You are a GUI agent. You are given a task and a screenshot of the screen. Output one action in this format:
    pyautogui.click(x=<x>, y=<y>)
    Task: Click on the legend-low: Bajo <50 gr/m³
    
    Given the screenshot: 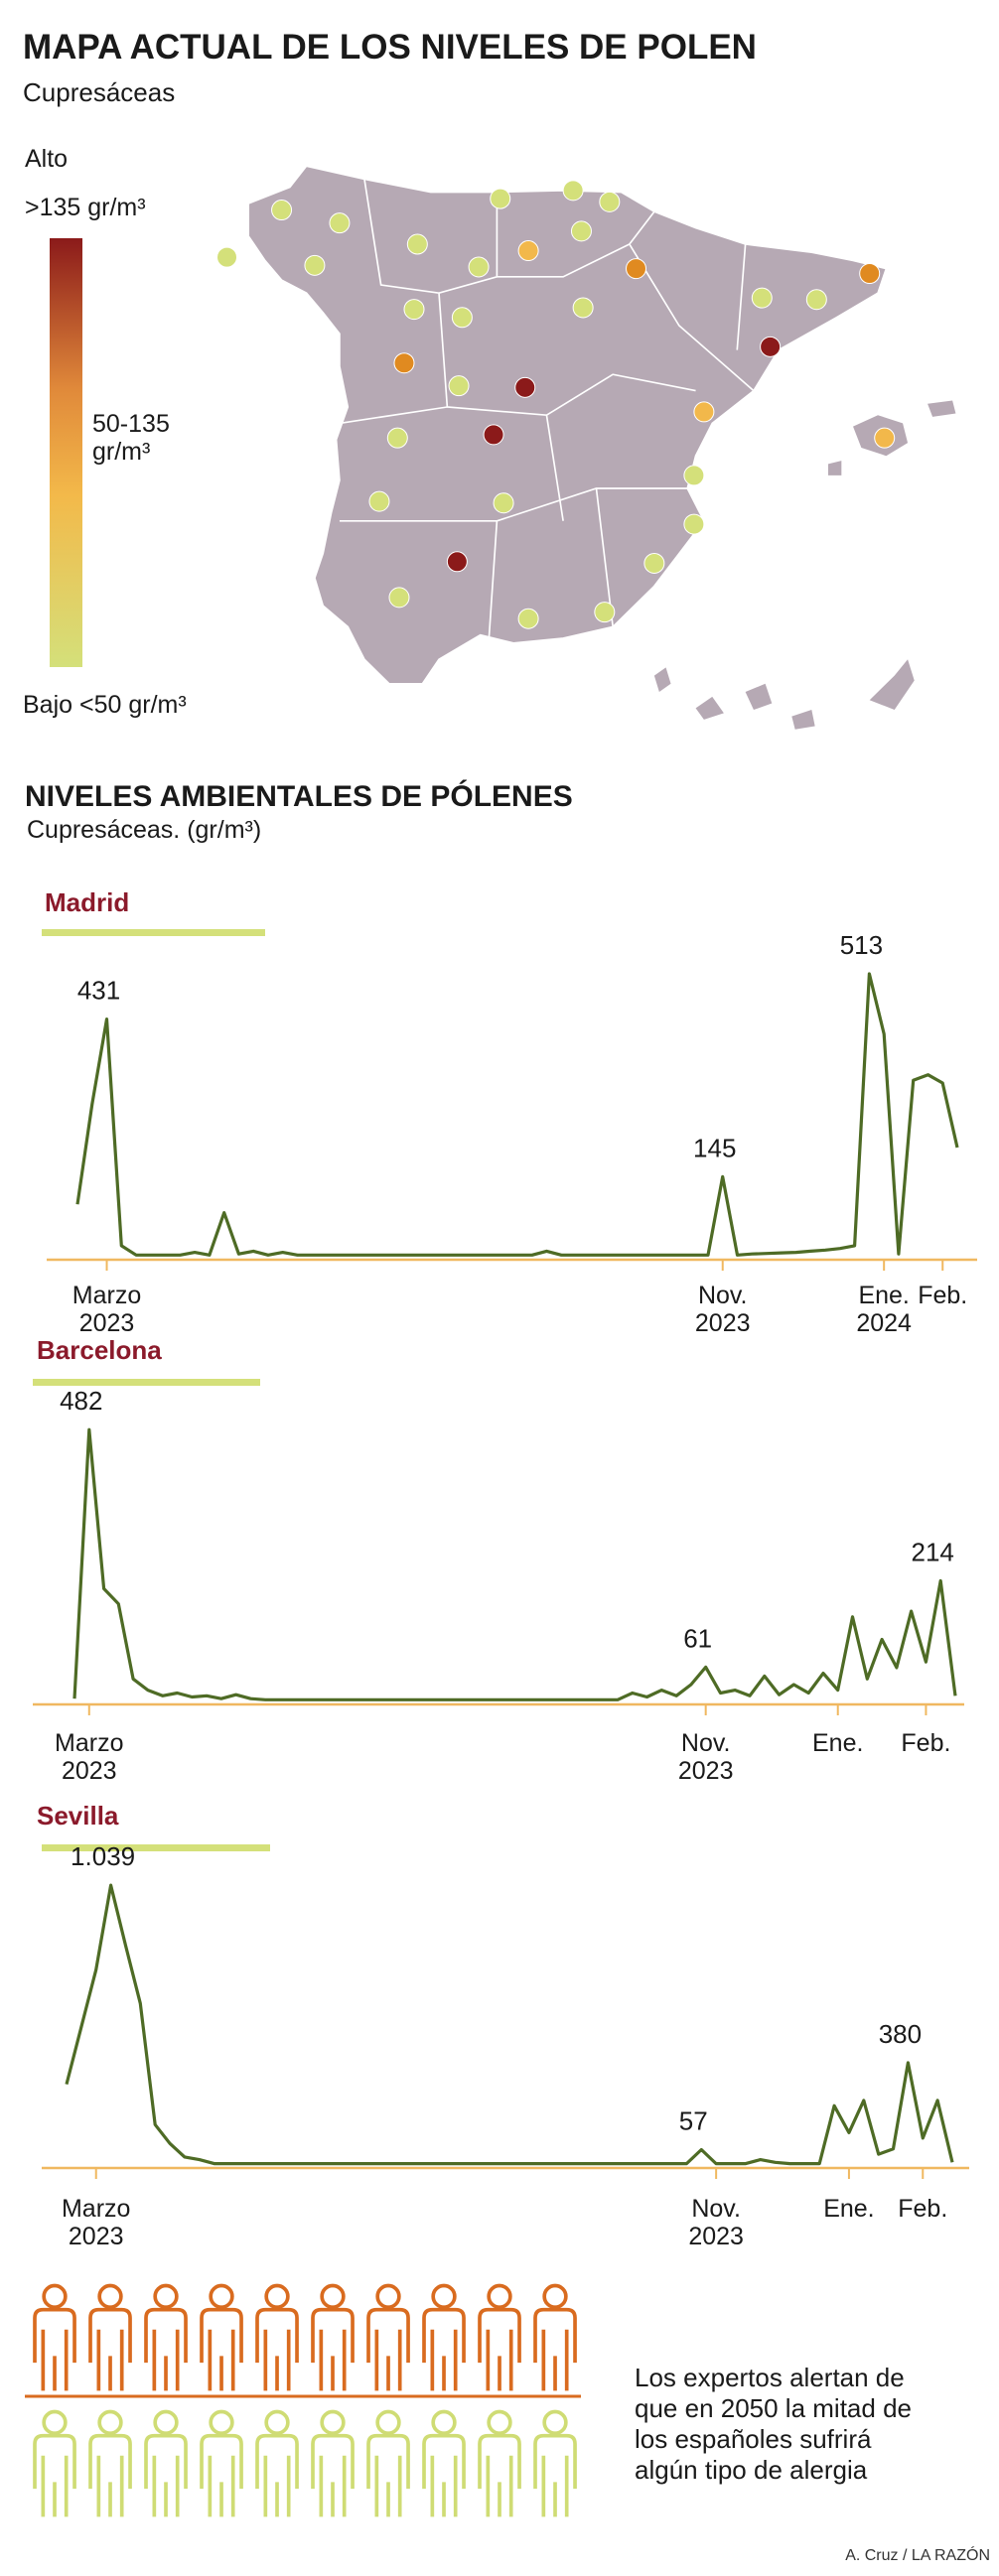 What is the action you would take?
    pyautogui.click(x=105, y=705)
    